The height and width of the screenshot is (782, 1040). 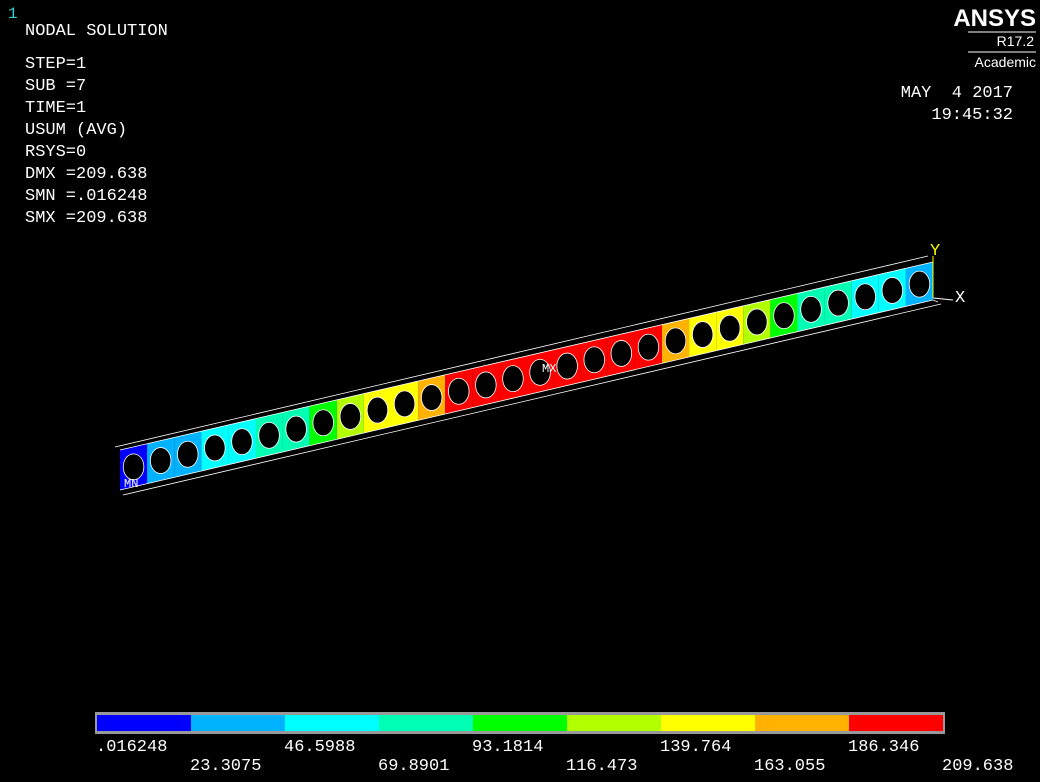 I want to click on logo-version: R17.2, so click(x=1016, y=41).